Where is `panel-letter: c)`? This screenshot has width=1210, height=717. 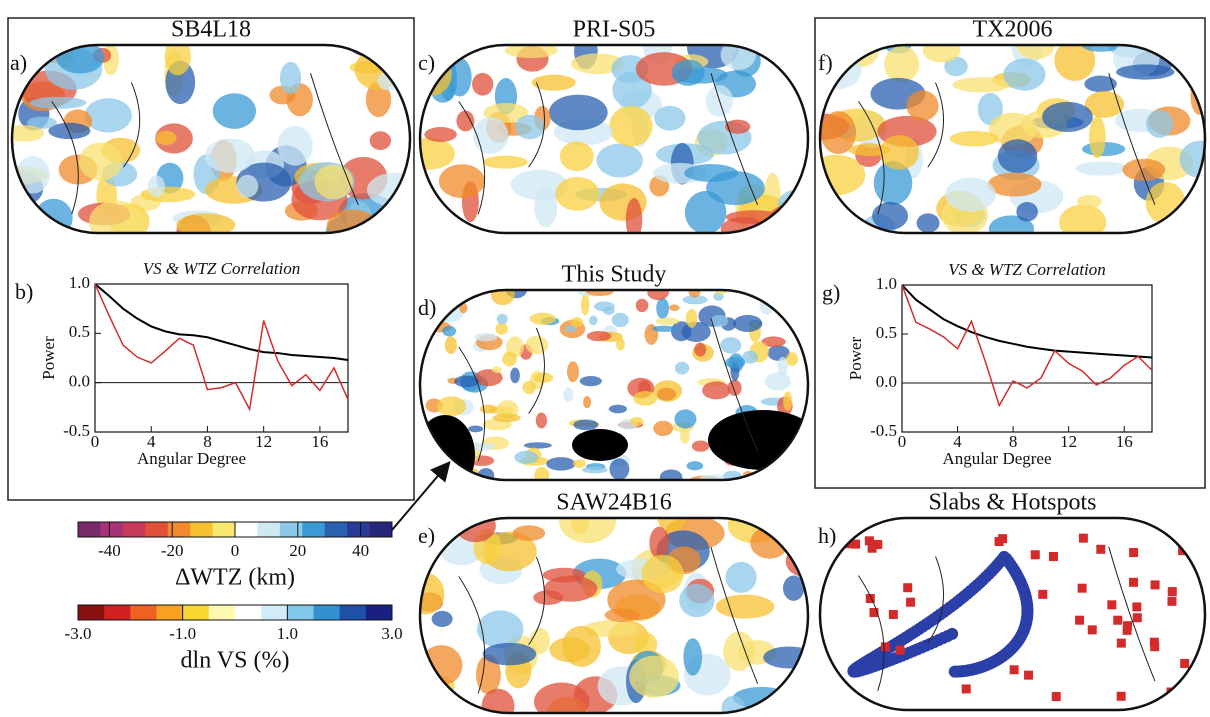
panel-letter: c) is located at coordinates (426, 62).